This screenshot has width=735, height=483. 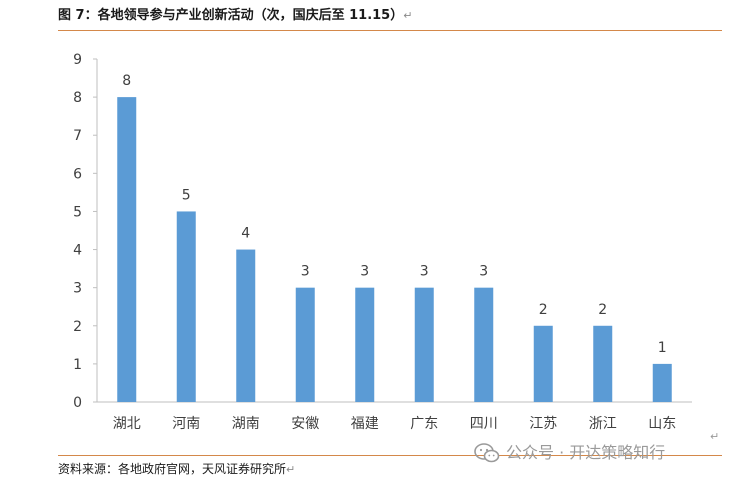 What do you see at coordinates (424, 272) in the screenshot?
I see `data-label-6: 3` at bounding box center [424, 272].